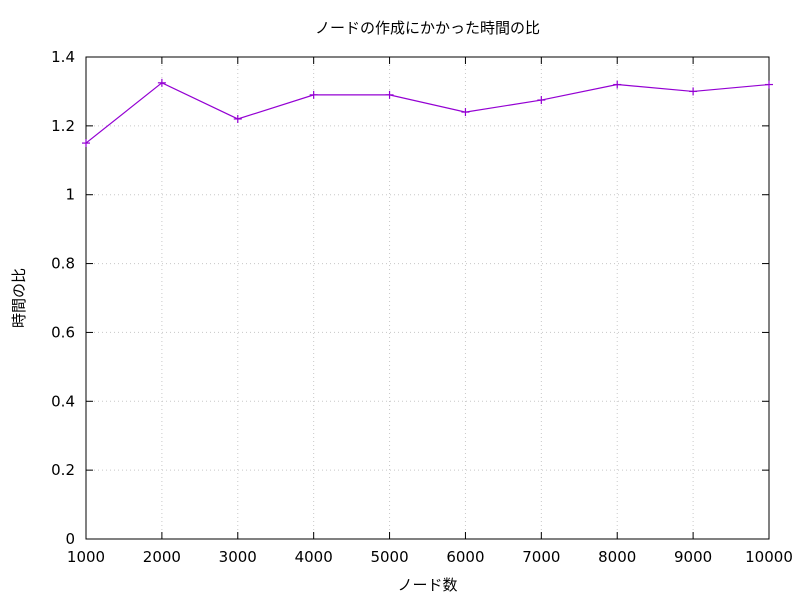 The height and width of the screenshot is (600, 800). Describe the element at coordinates (70, 539) in the screenshot. I see `y-tick-label: 0` at that location.